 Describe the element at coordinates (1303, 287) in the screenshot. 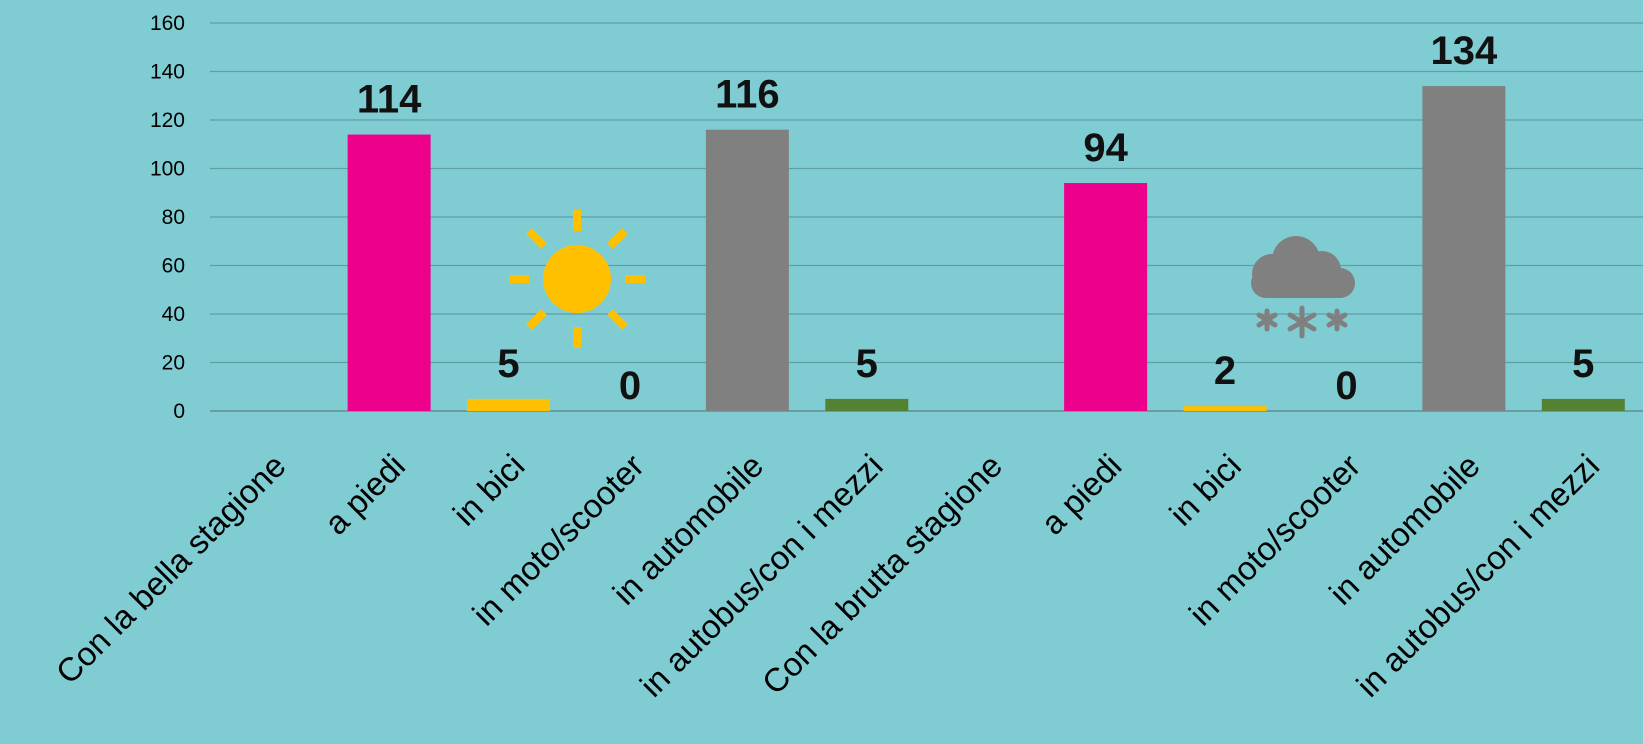

I see `snow-cloud-icon` at that location.